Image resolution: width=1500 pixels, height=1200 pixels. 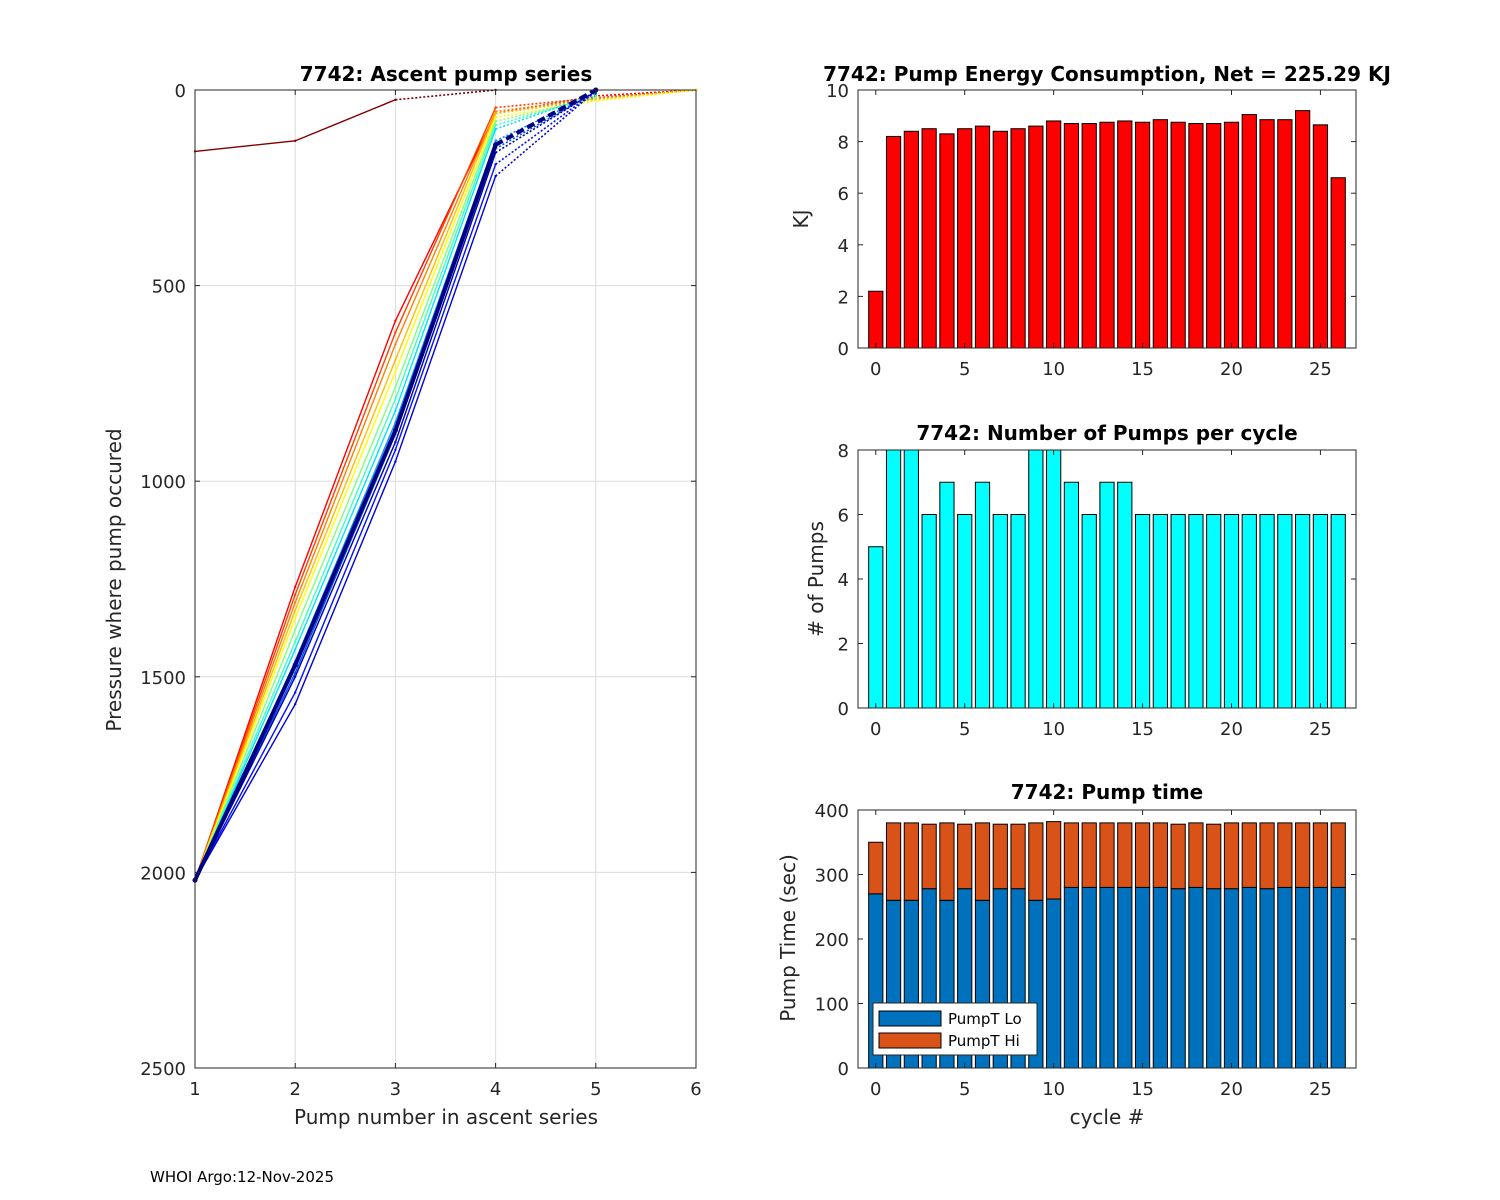 I want to click on ascent-ytick-label: 500, so click(x=169, y=287).